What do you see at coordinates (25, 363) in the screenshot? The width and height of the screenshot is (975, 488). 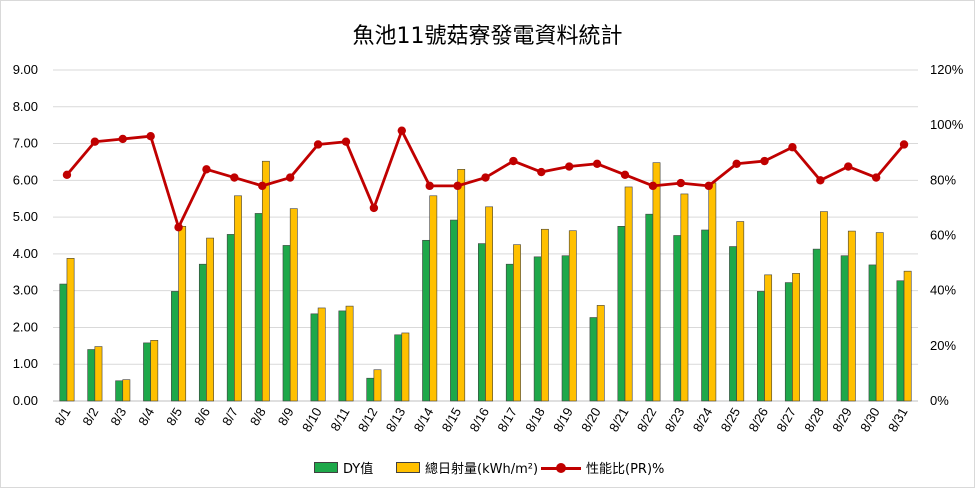 I see `y-left-tick-label: 1.00` at bounding box center [25, 363].